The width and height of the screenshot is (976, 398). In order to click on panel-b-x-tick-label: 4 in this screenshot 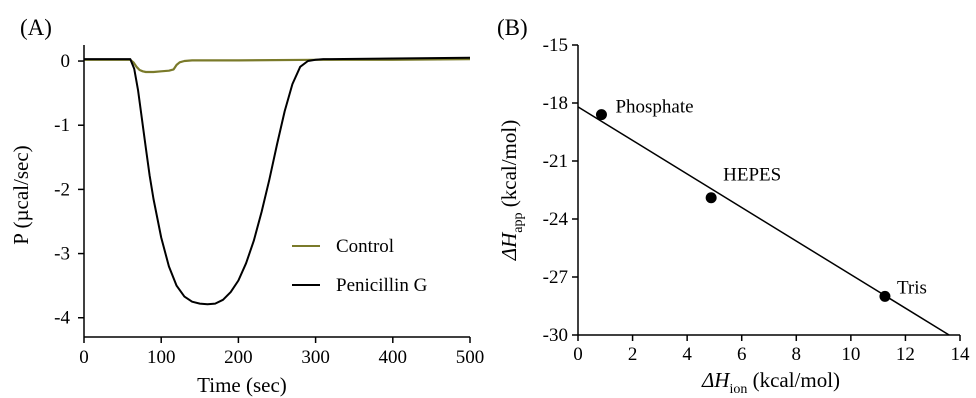, I will do `click(687, 354)`.